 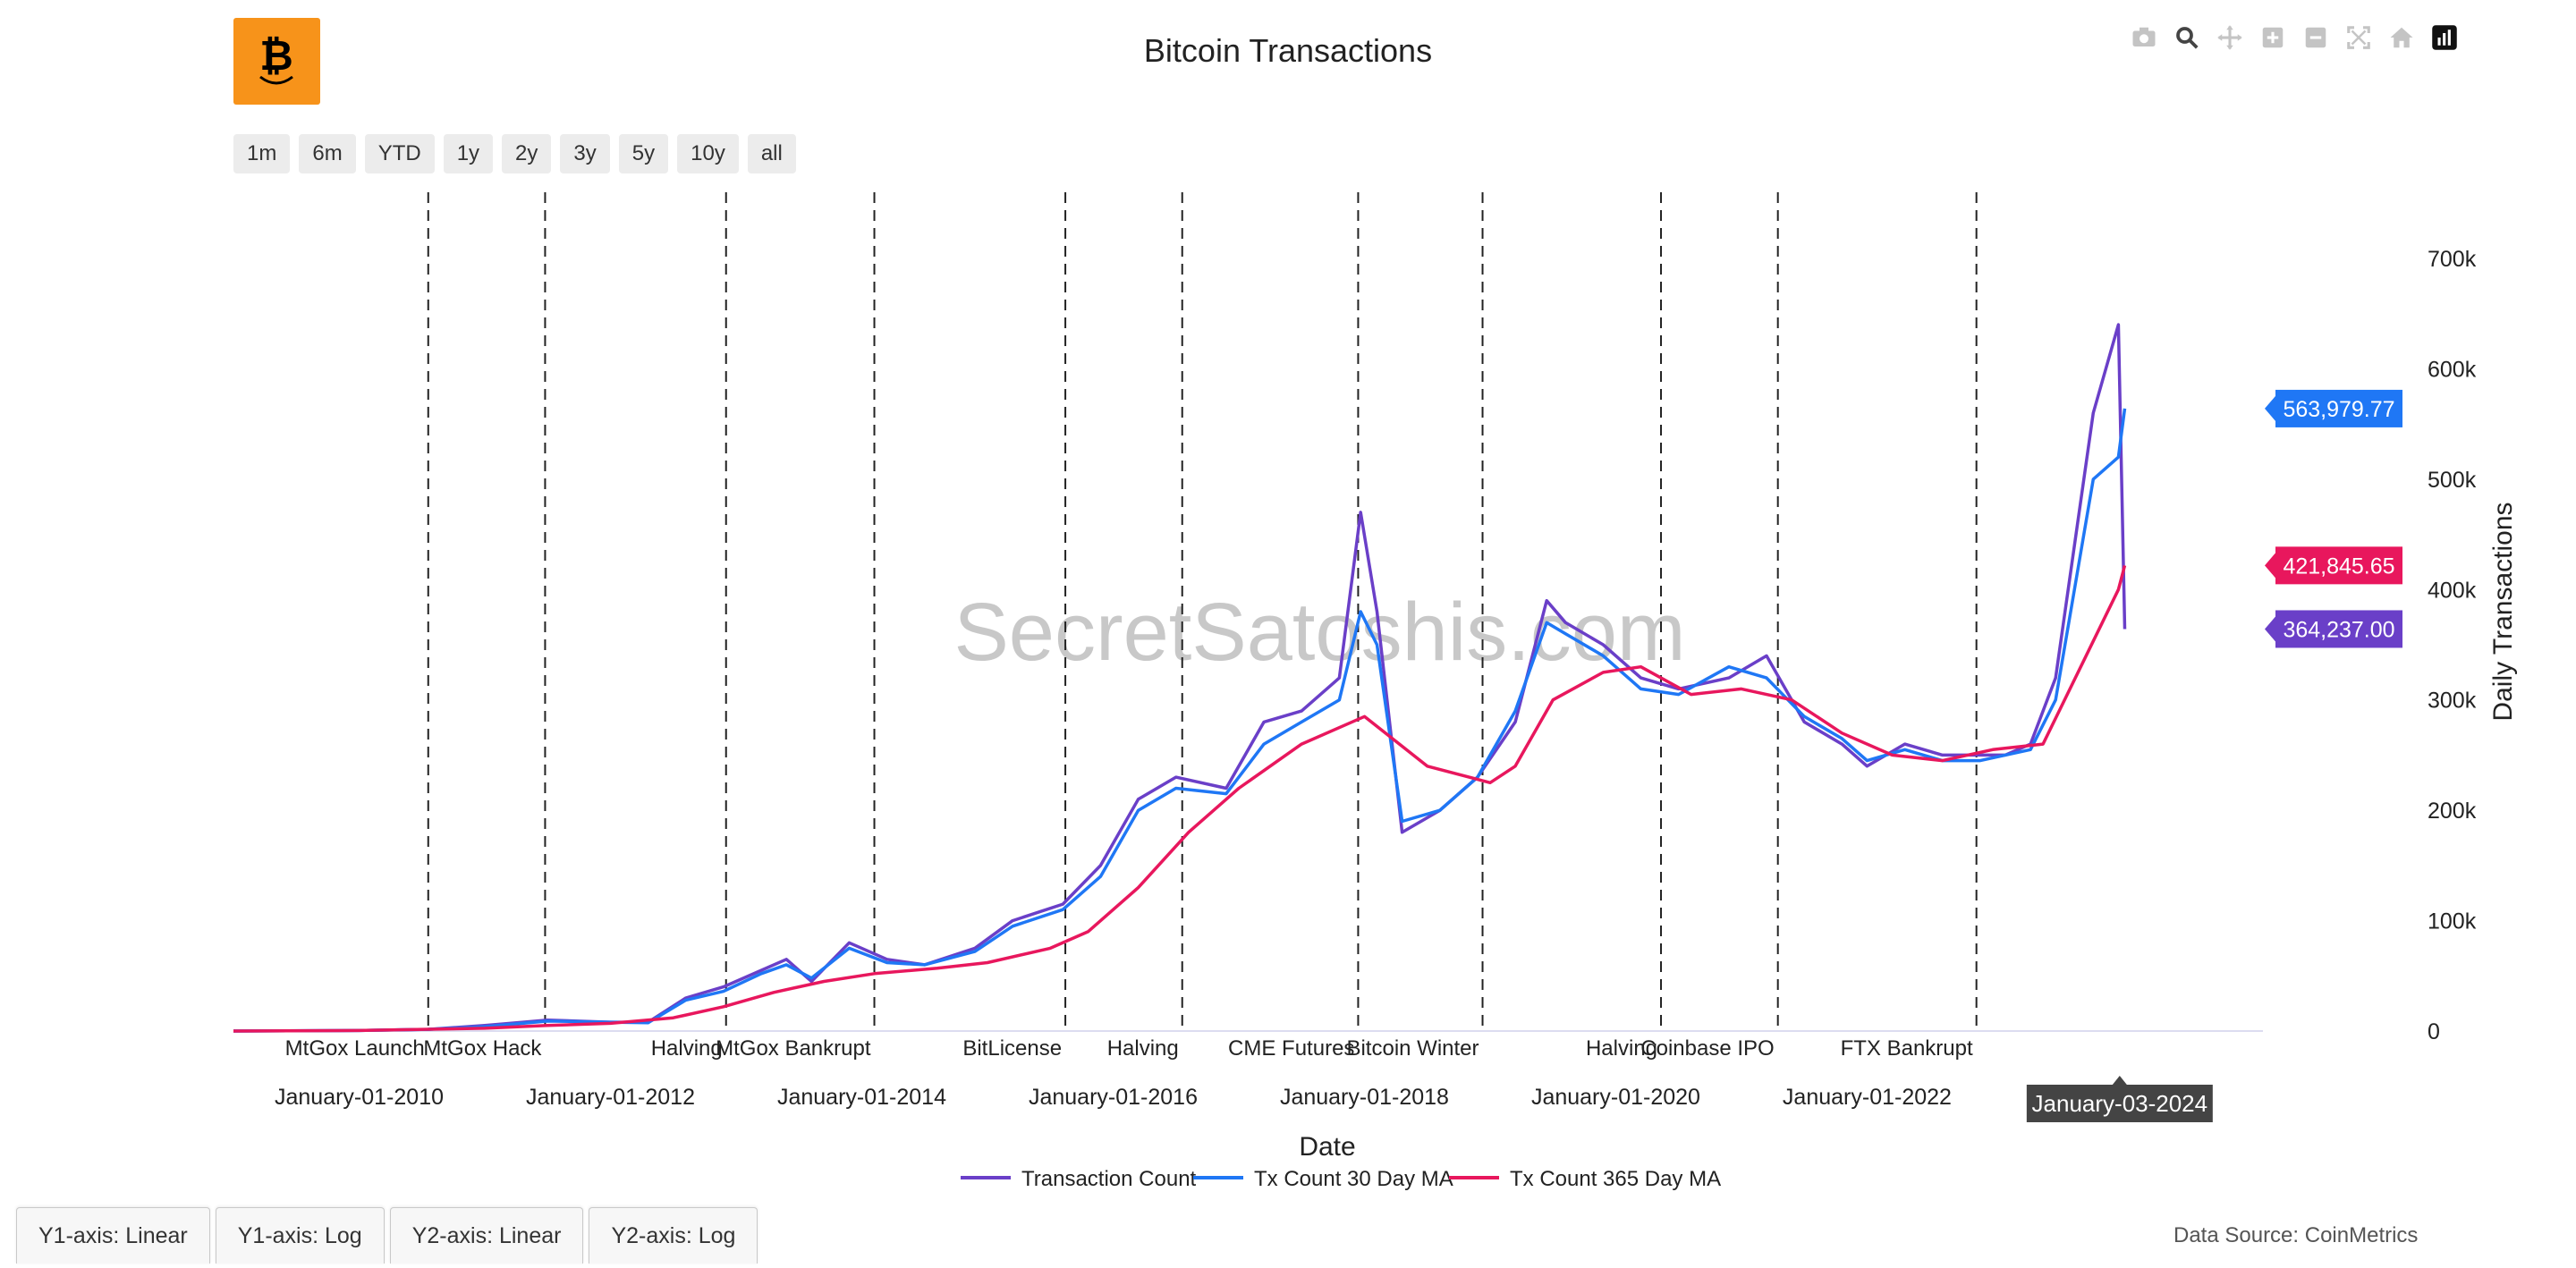 What do you see at coordinates (1319, 632) in the screenshot?
I see `watermark: SecretSatoshis.com` at bounding box center [1319, 632].